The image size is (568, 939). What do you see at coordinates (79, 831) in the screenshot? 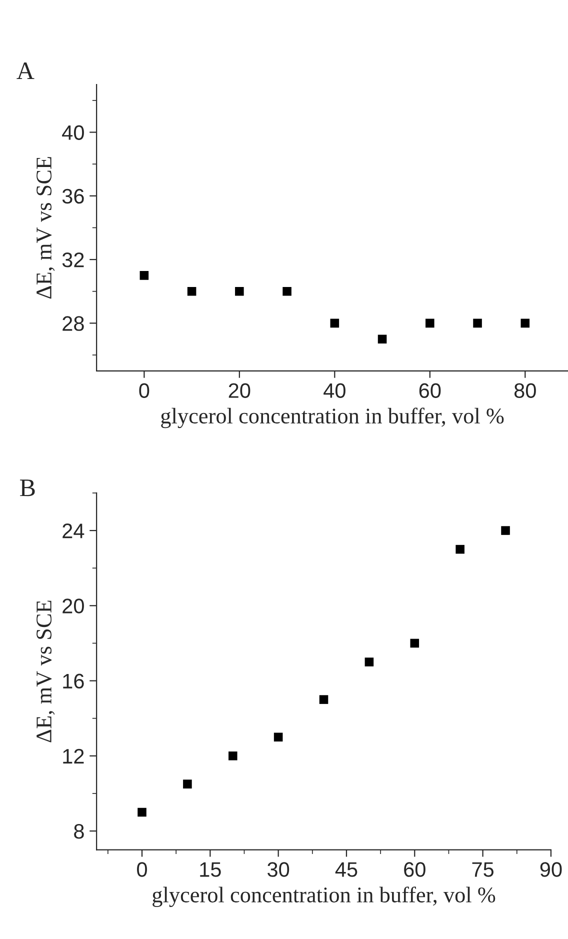
I see `y-tick-label: 8` at bounding box center [79, 831].